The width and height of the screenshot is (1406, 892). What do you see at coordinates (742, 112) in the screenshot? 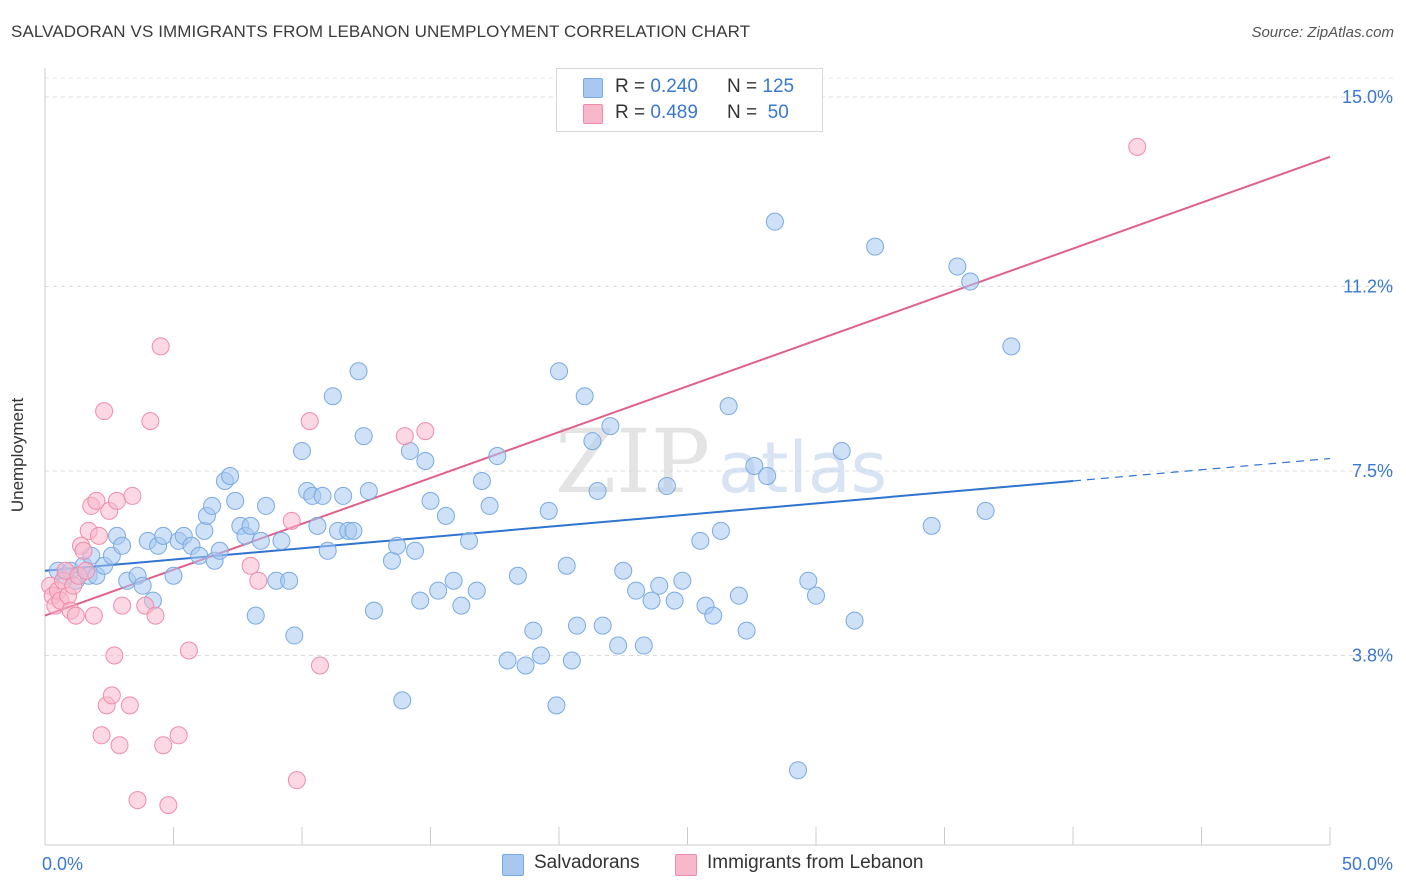
I see `legend-n-label: N =` at bounding box center [742, 112].